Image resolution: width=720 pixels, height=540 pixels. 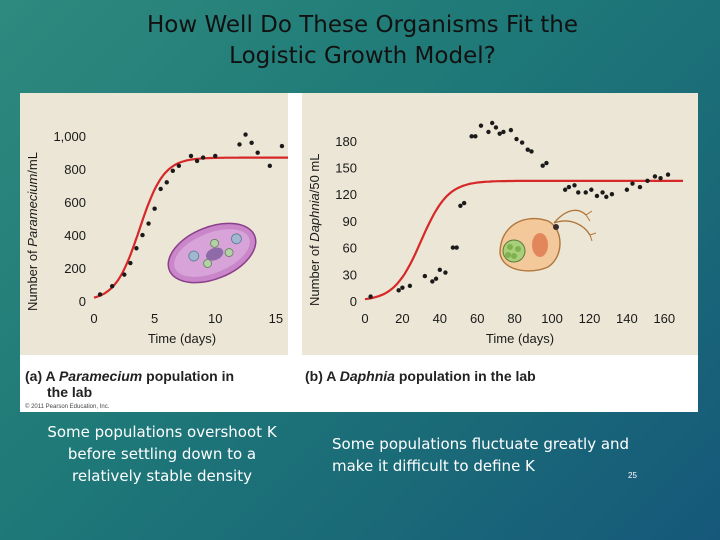 What do you see at coordinates (350, 221) in the screenshot?
I see `b-ytick-label: 90` at bounding box center [350, 221].